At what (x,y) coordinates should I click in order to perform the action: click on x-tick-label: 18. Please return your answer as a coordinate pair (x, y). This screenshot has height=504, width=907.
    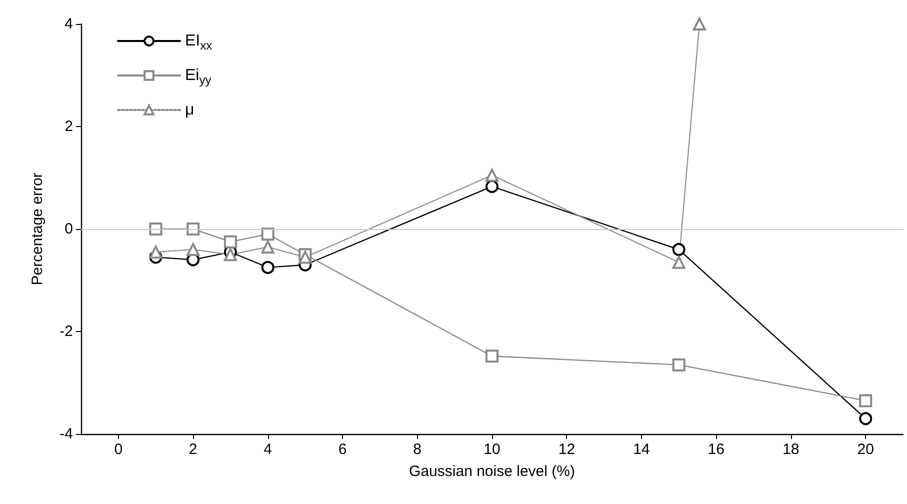
    Looking at the image, I should click on (791, 449).